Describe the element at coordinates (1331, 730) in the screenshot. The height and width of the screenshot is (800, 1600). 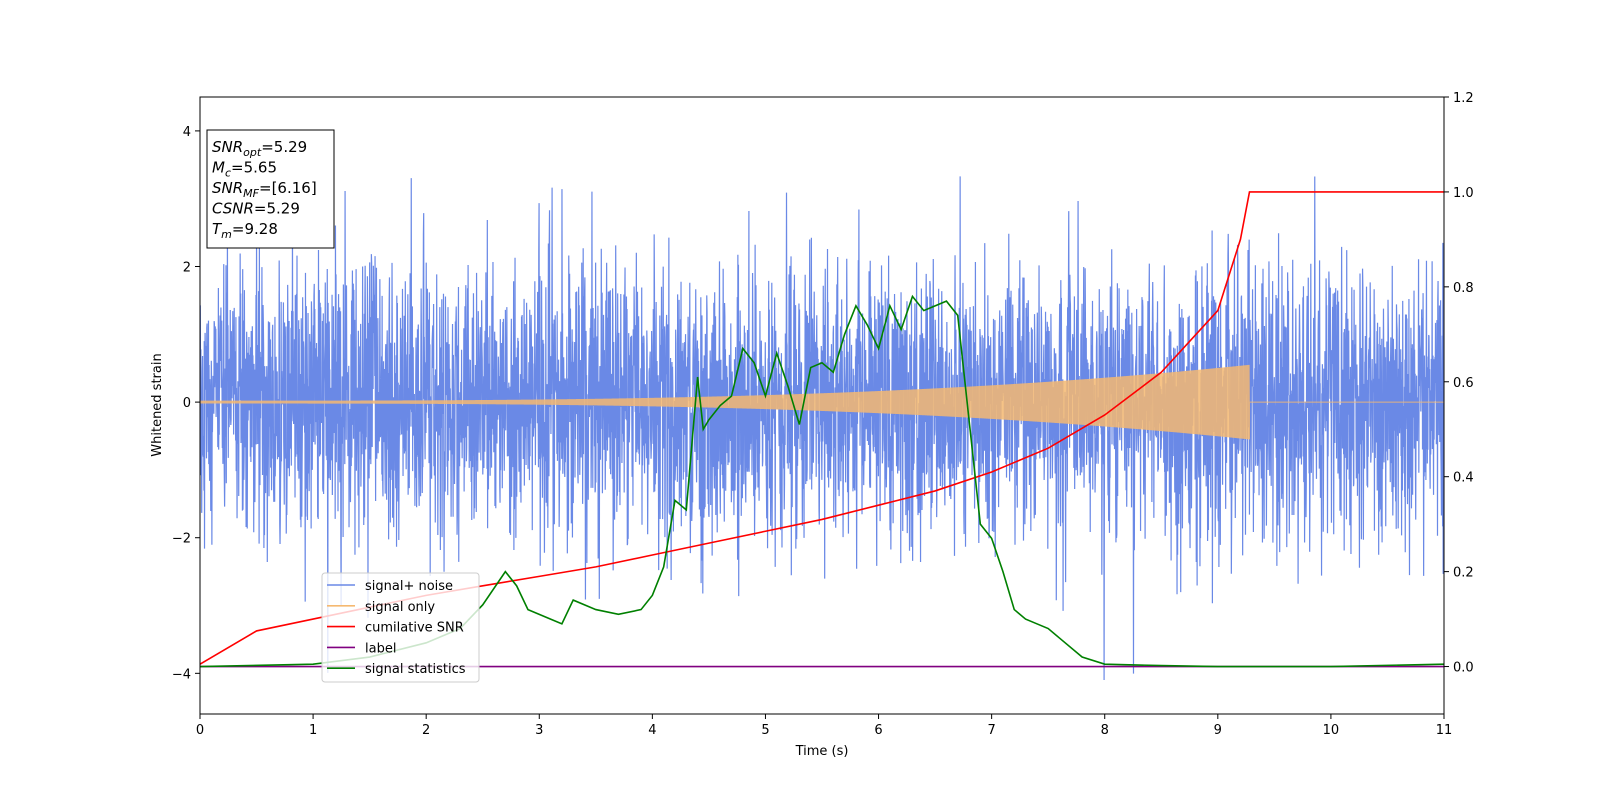
I see `x-tick-label: 10` at that location.